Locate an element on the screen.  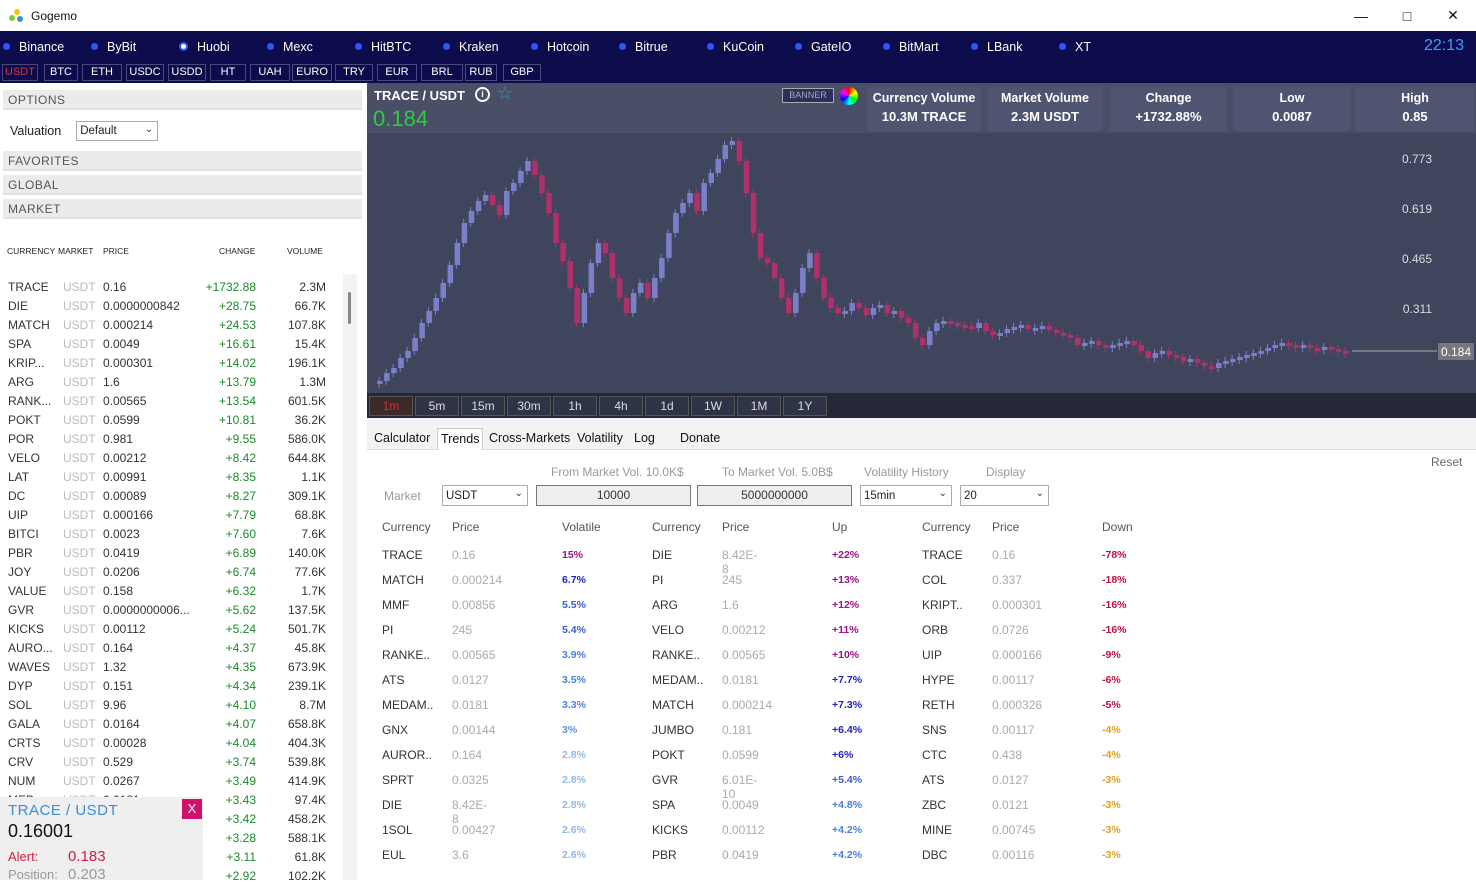
market-row: +3.42 458.2K is located at coordinates (172, 818).